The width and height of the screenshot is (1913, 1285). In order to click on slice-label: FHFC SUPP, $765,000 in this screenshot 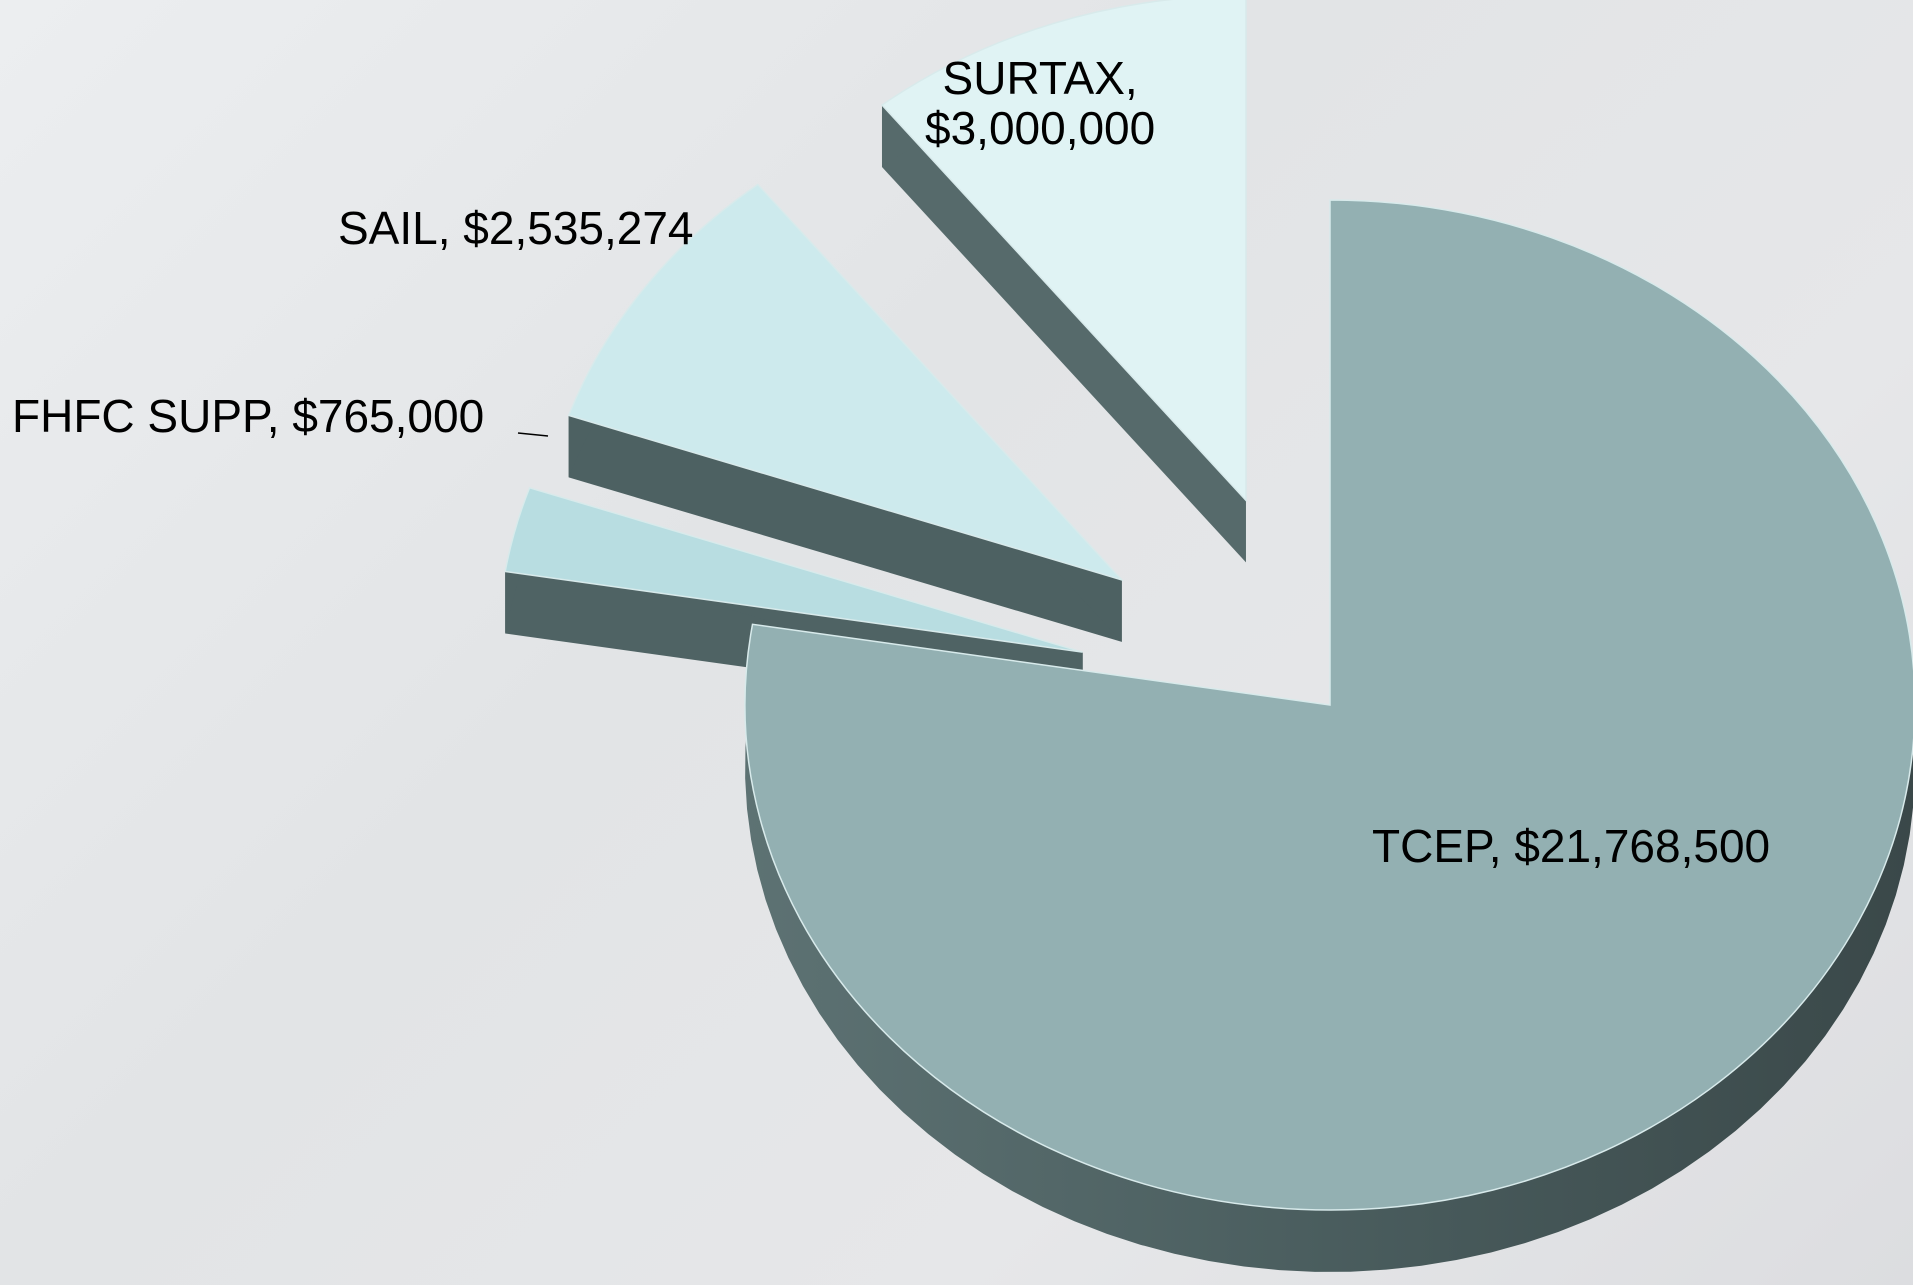, I will do `click(248, 416)`.